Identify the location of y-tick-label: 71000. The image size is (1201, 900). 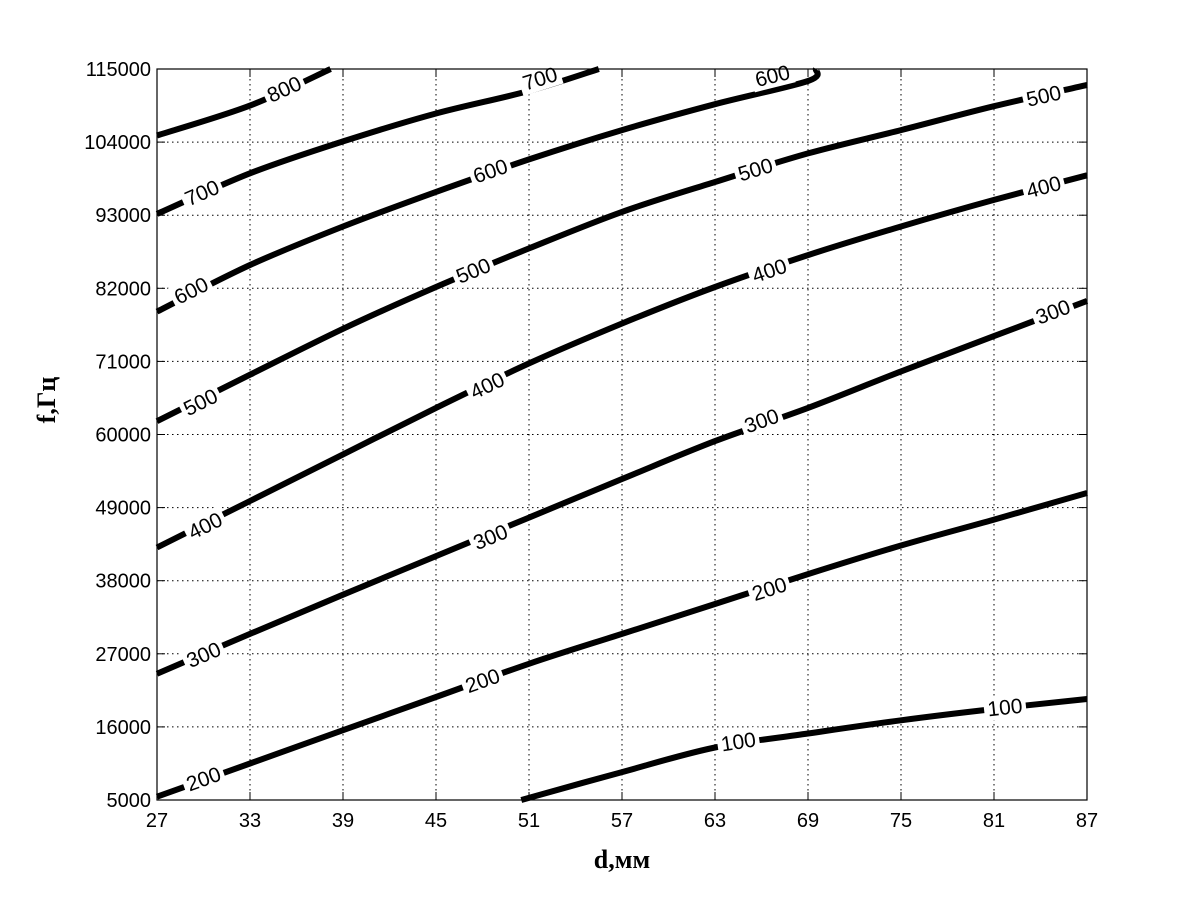
(123, 362).